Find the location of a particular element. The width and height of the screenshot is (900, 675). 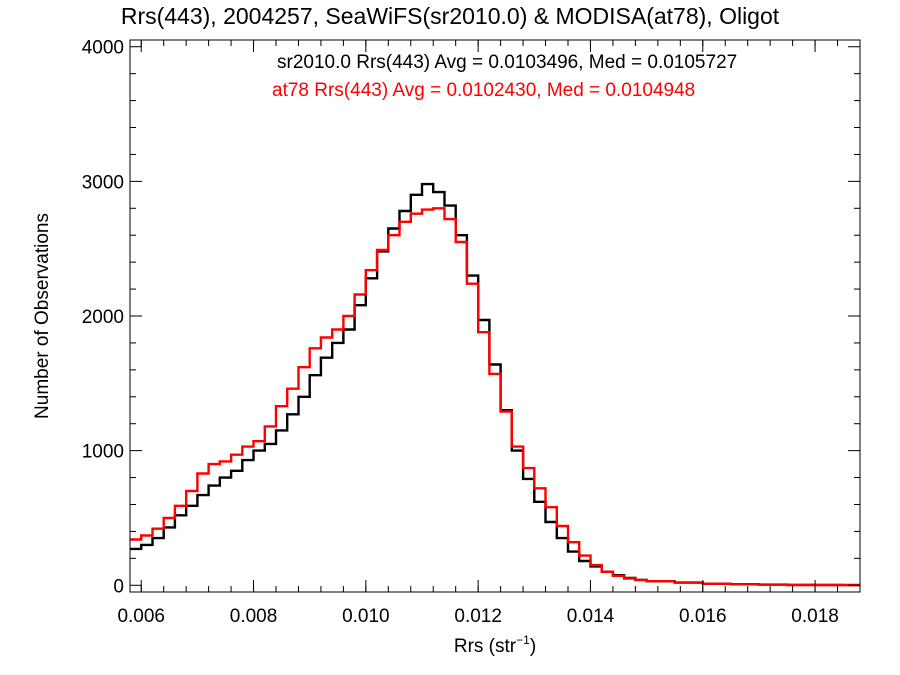

x-axis-label-sup: −1 is located at coordinates (523, 640).